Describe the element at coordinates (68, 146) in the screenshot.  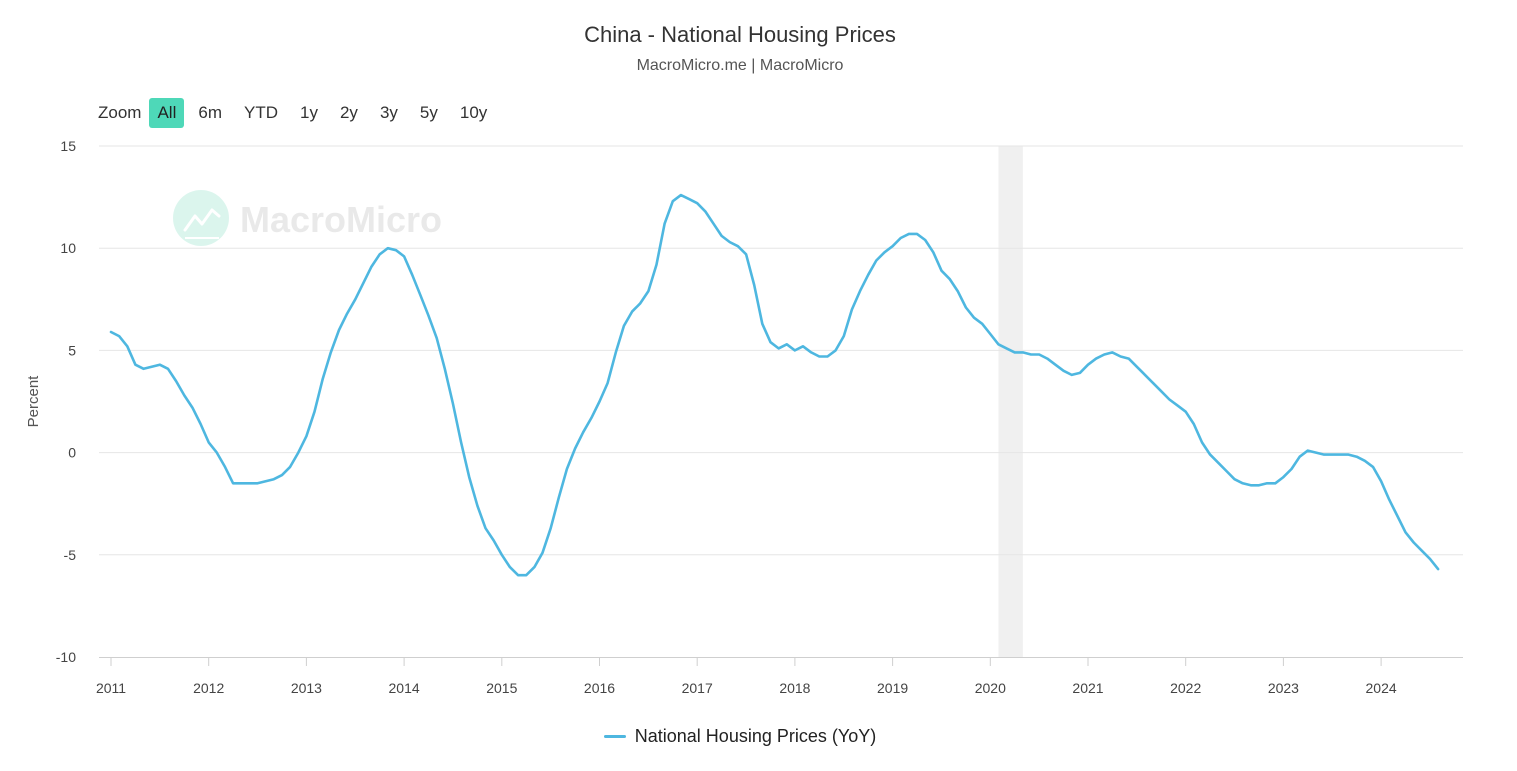
I see `y-tick-label: 15` at that location.